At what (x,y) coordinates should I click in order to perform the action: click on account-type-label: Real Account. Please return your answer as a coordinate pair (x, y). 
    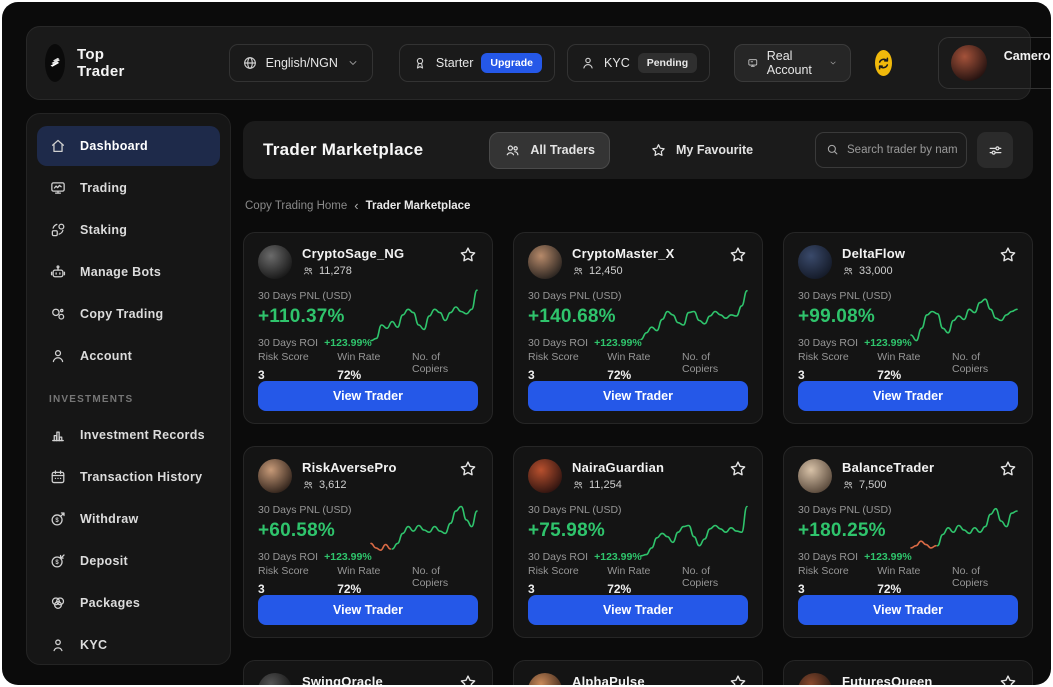
    Looking at the image, I should click on (789, 63).